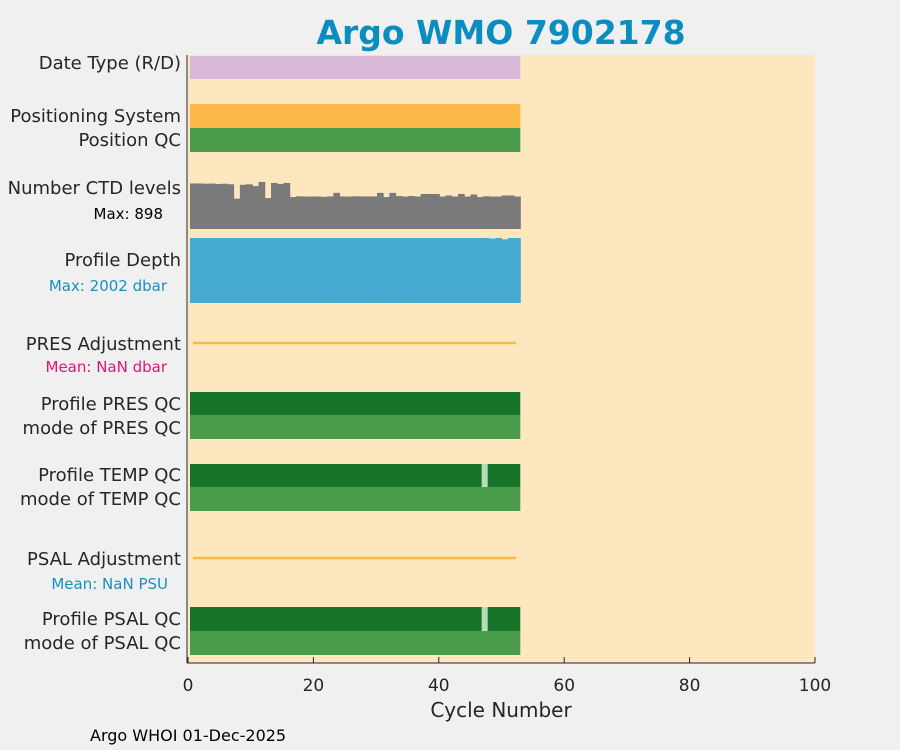  What do you see at coordinates (104, 559) in the screenshot?
I see `row-label: PSAL Adjustment` at bounding box center [104, 559].